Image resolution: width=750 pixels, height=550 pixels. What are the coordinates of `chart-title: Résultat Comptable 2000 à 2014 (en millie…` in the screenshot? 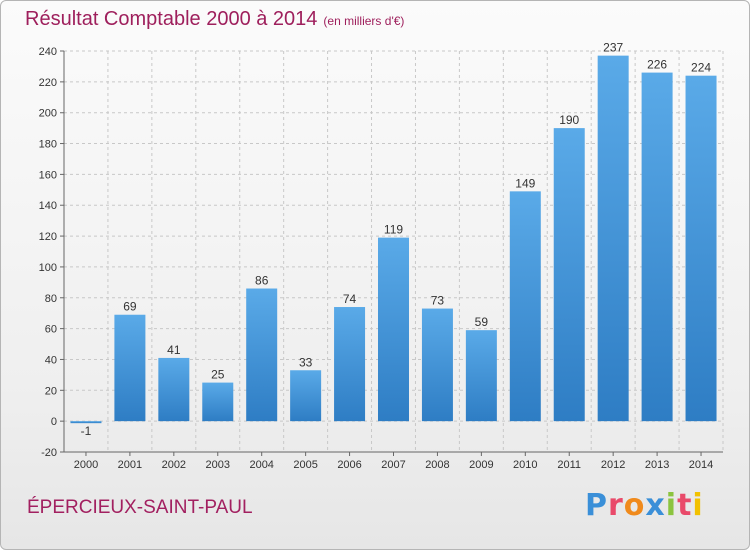 It's located at (214, 19).